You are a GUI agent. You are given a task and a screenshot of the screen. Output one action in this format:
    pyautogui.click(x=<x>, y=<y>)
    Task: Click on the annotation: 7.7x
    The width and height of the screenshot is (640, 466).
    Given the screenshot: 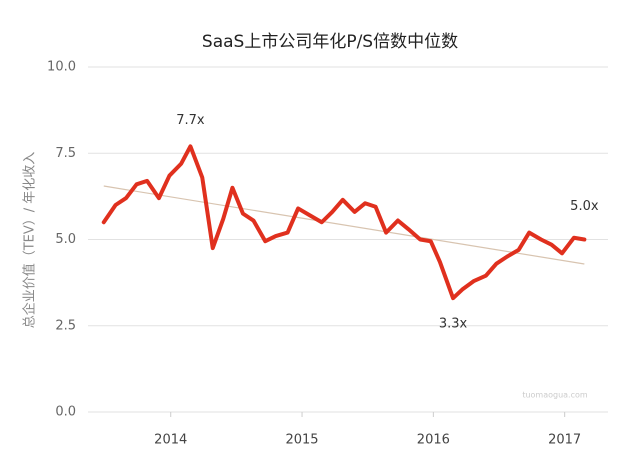 What is the action you would take?
    pyautogui.click(x=190, y=120)
    